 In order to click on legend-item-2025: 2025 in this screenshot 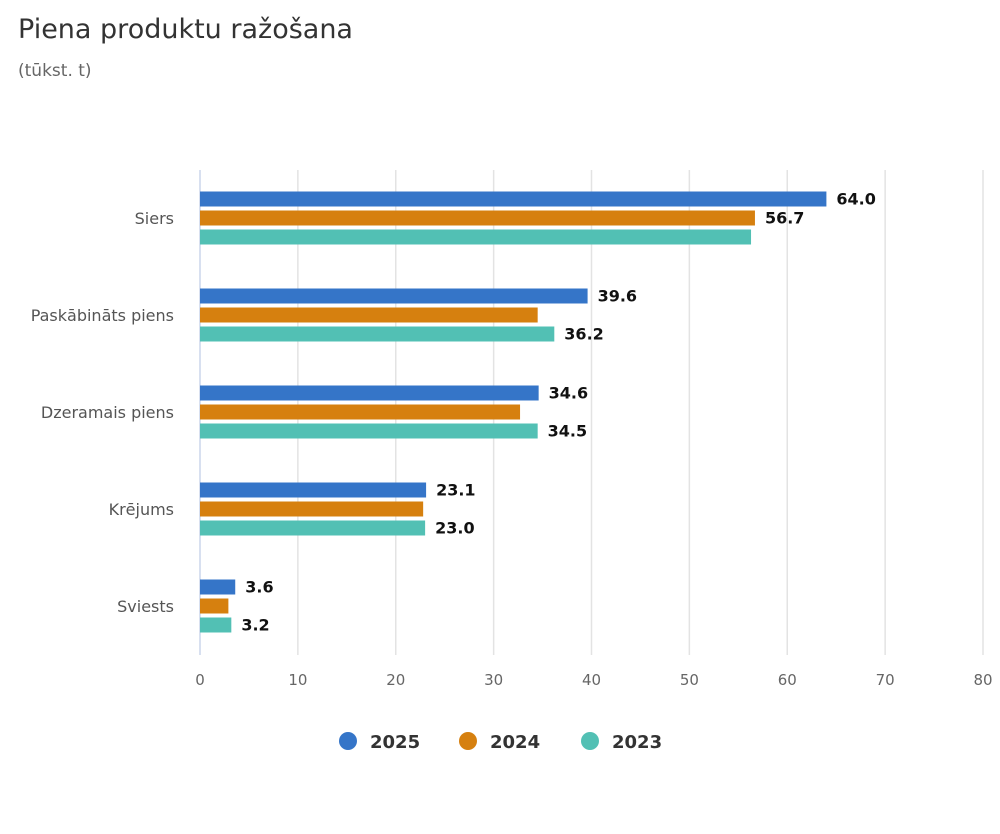, I will do `click(379, 742)`.